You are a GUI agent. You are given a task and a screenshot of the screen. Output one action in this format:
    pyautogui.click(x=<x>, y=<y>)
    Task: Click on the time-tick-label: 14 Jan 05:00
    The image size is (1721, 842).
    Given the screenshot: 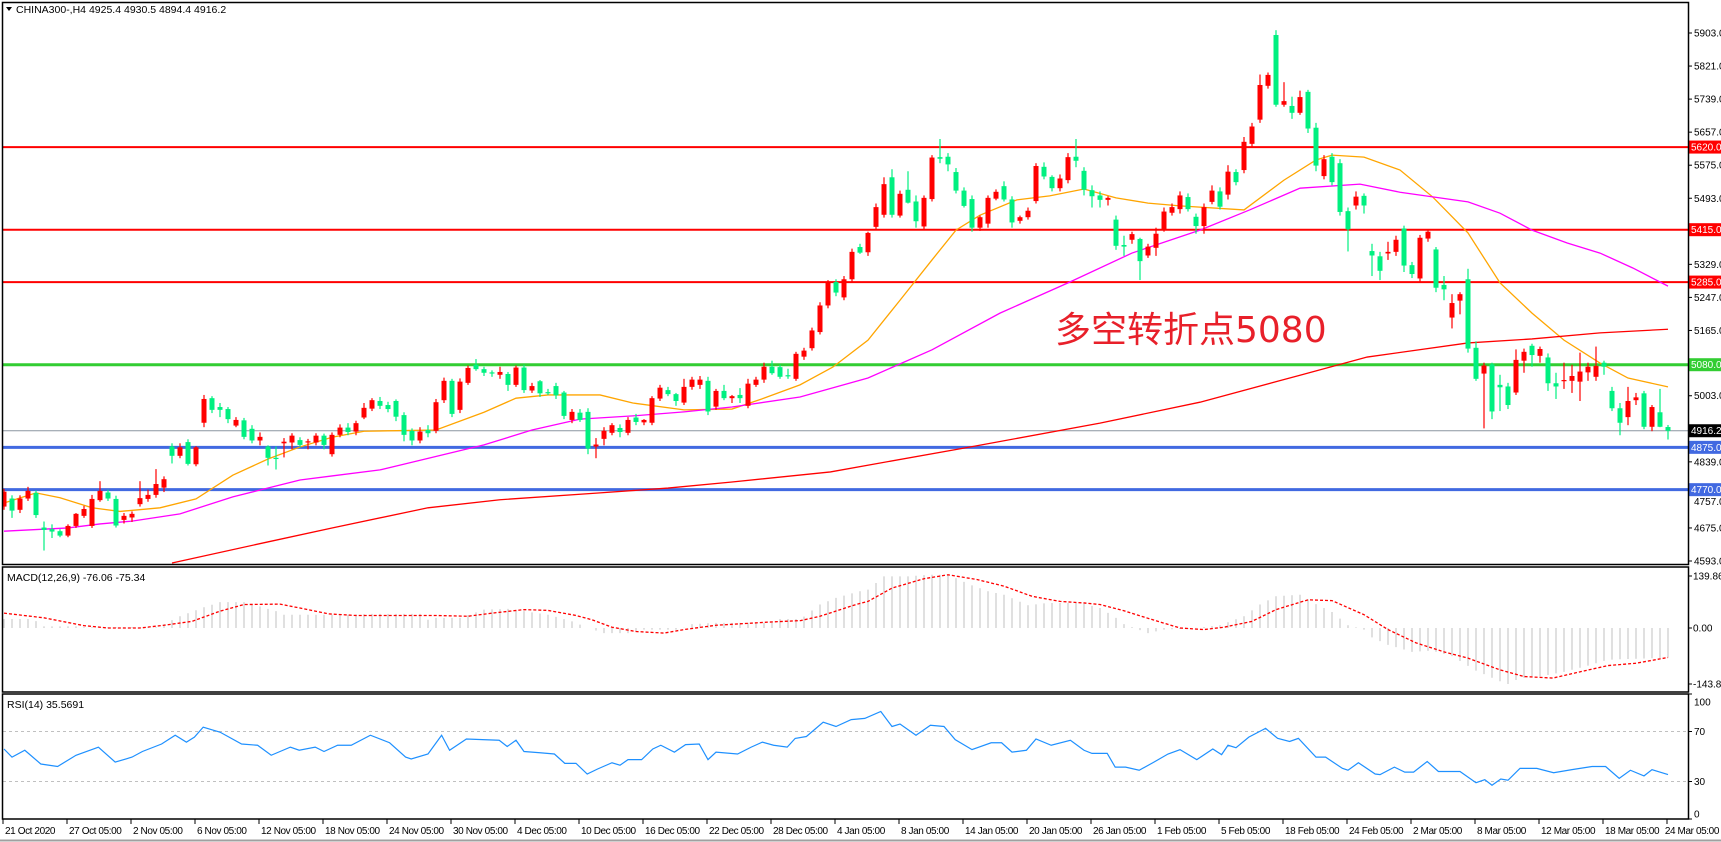 What is the action you would take?
    pyautogui.click(x=992, y=831)
    